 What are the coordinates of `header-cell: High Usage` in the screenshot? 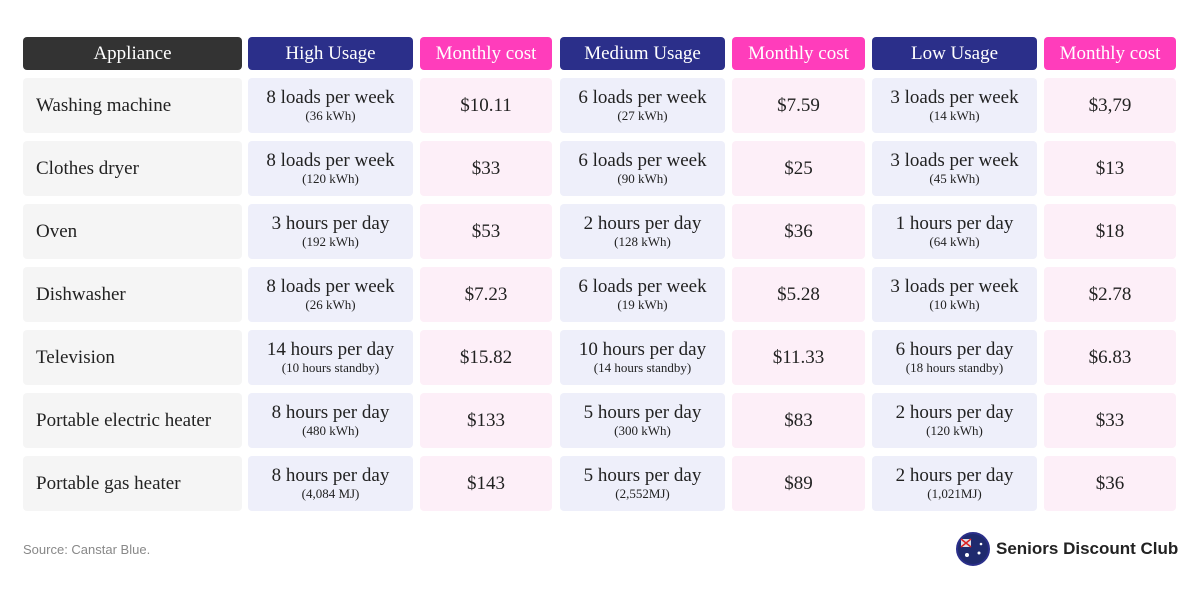 It's located at (330, 53).